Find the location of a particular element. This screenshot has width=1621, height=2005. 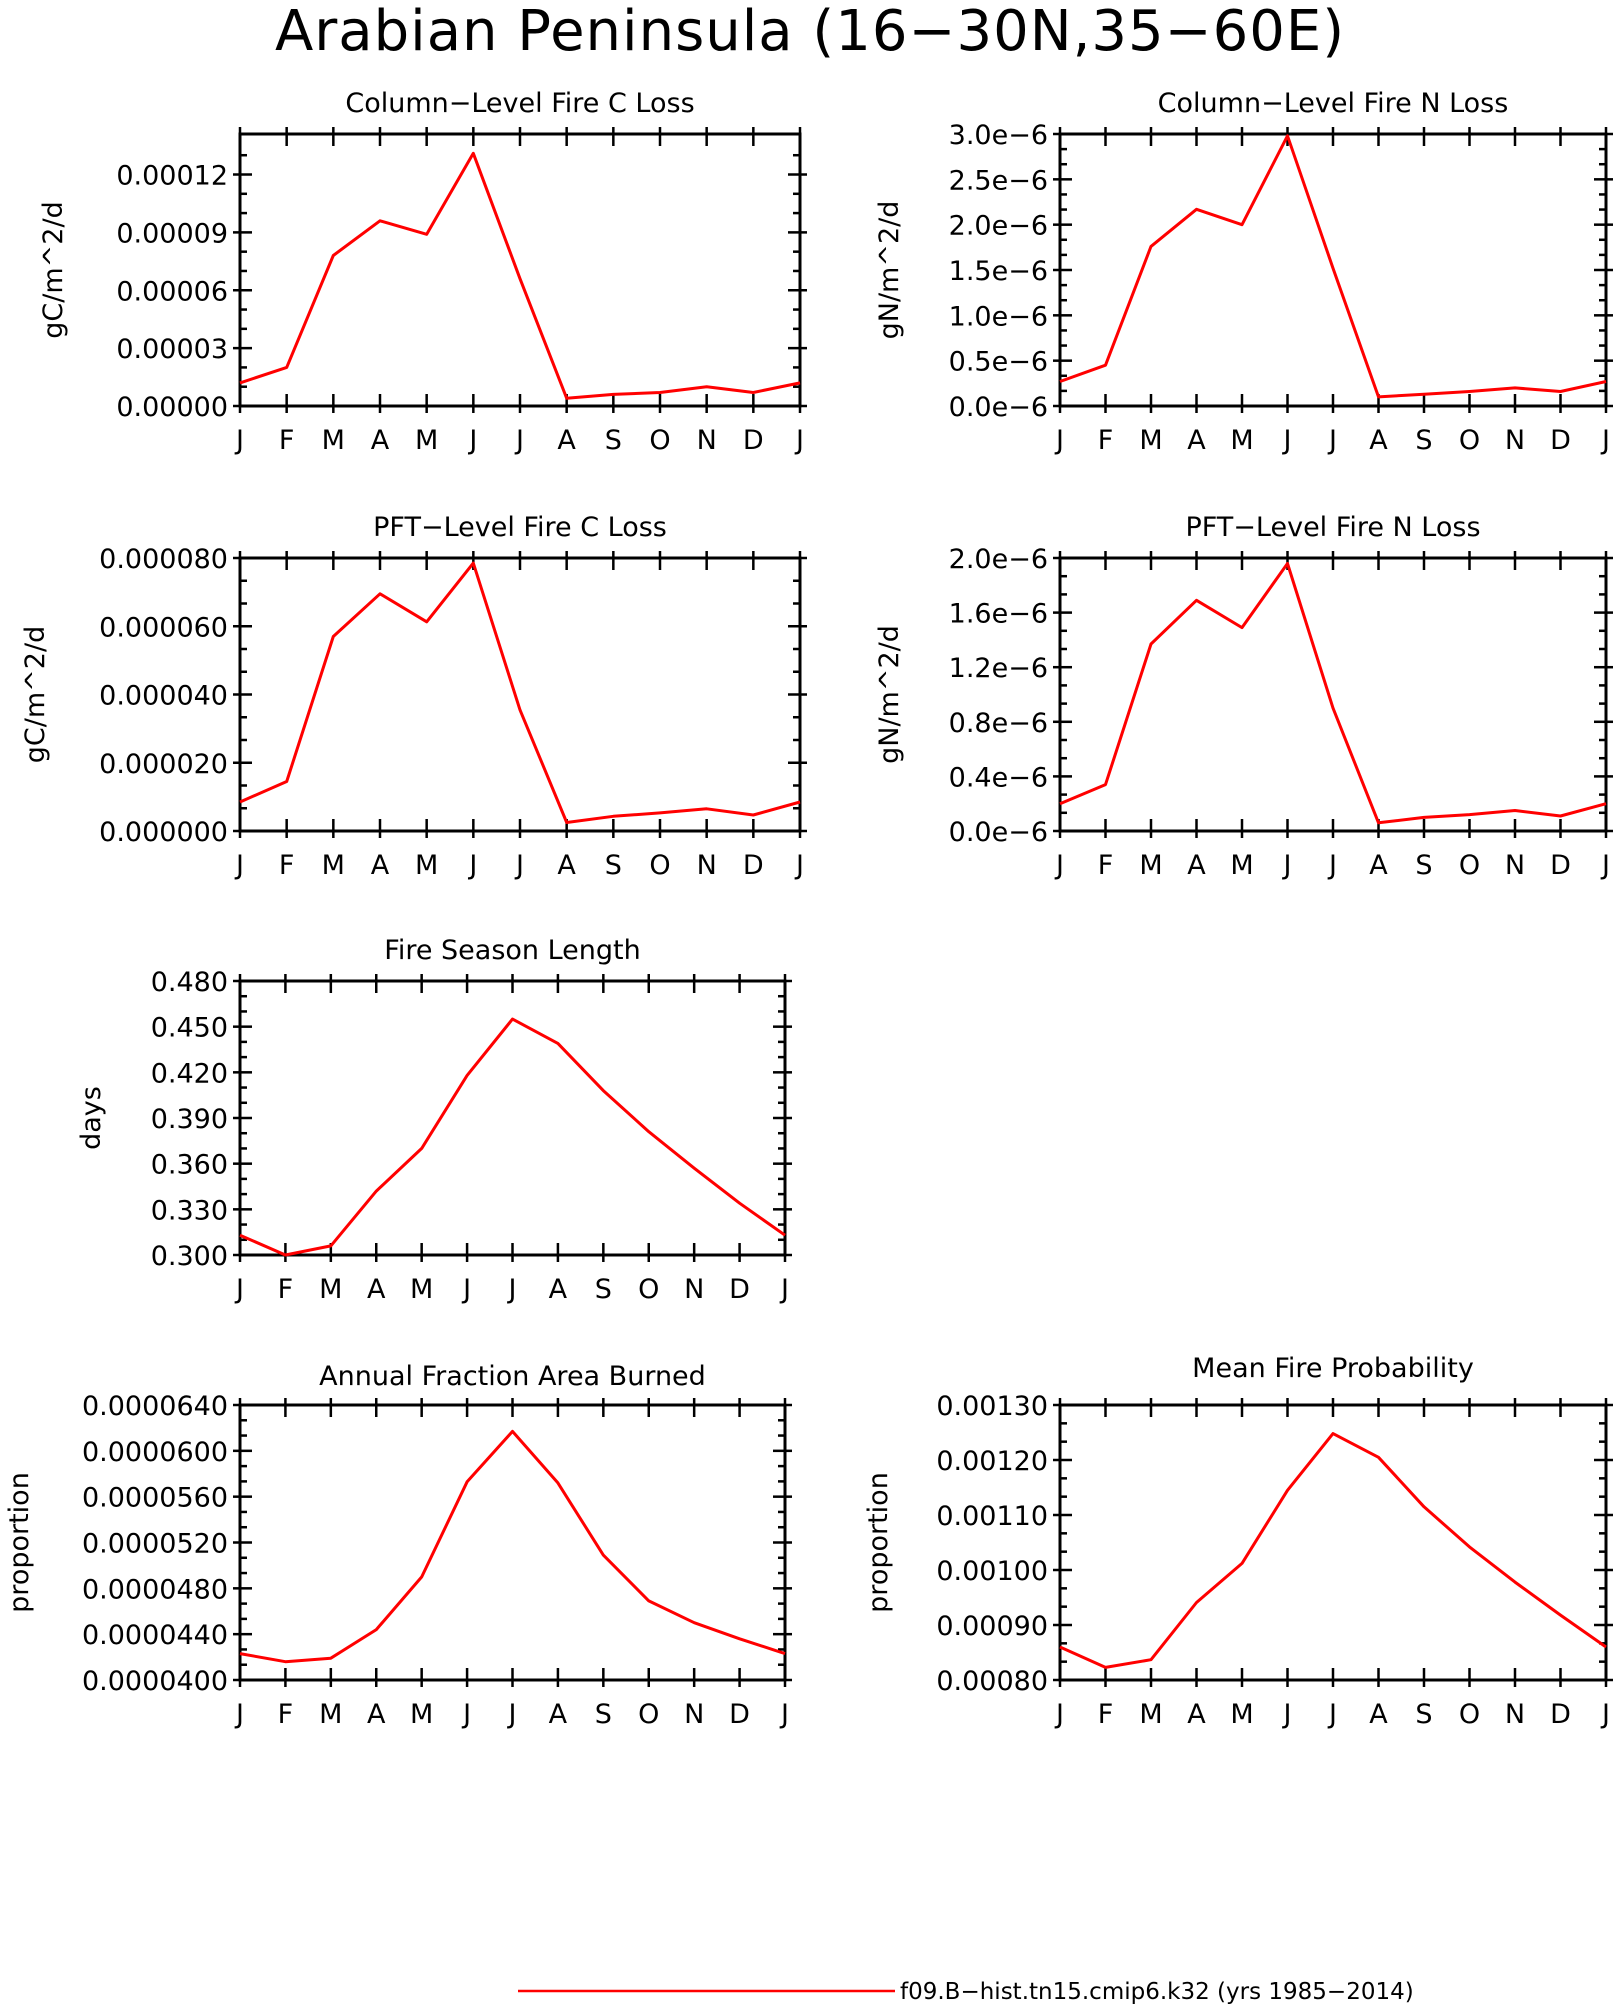

panel-title: PFT−Level Fire N Loss is located at coordinates (1332, 527).